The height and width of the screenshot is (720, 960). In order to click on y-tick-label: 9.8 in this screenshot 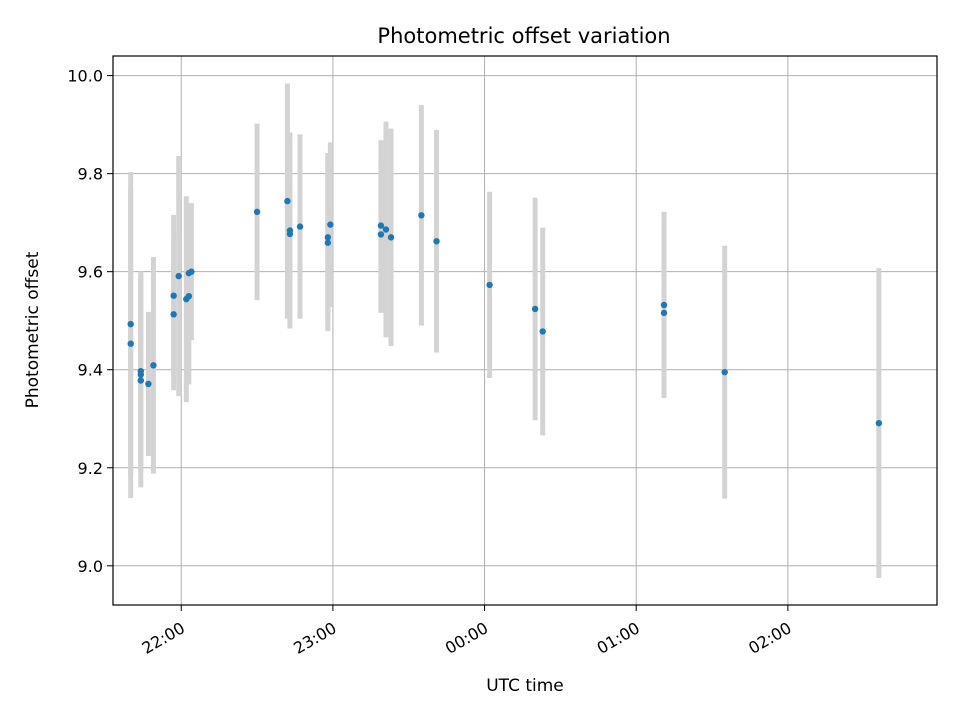, I will do `click(90, 174)`.